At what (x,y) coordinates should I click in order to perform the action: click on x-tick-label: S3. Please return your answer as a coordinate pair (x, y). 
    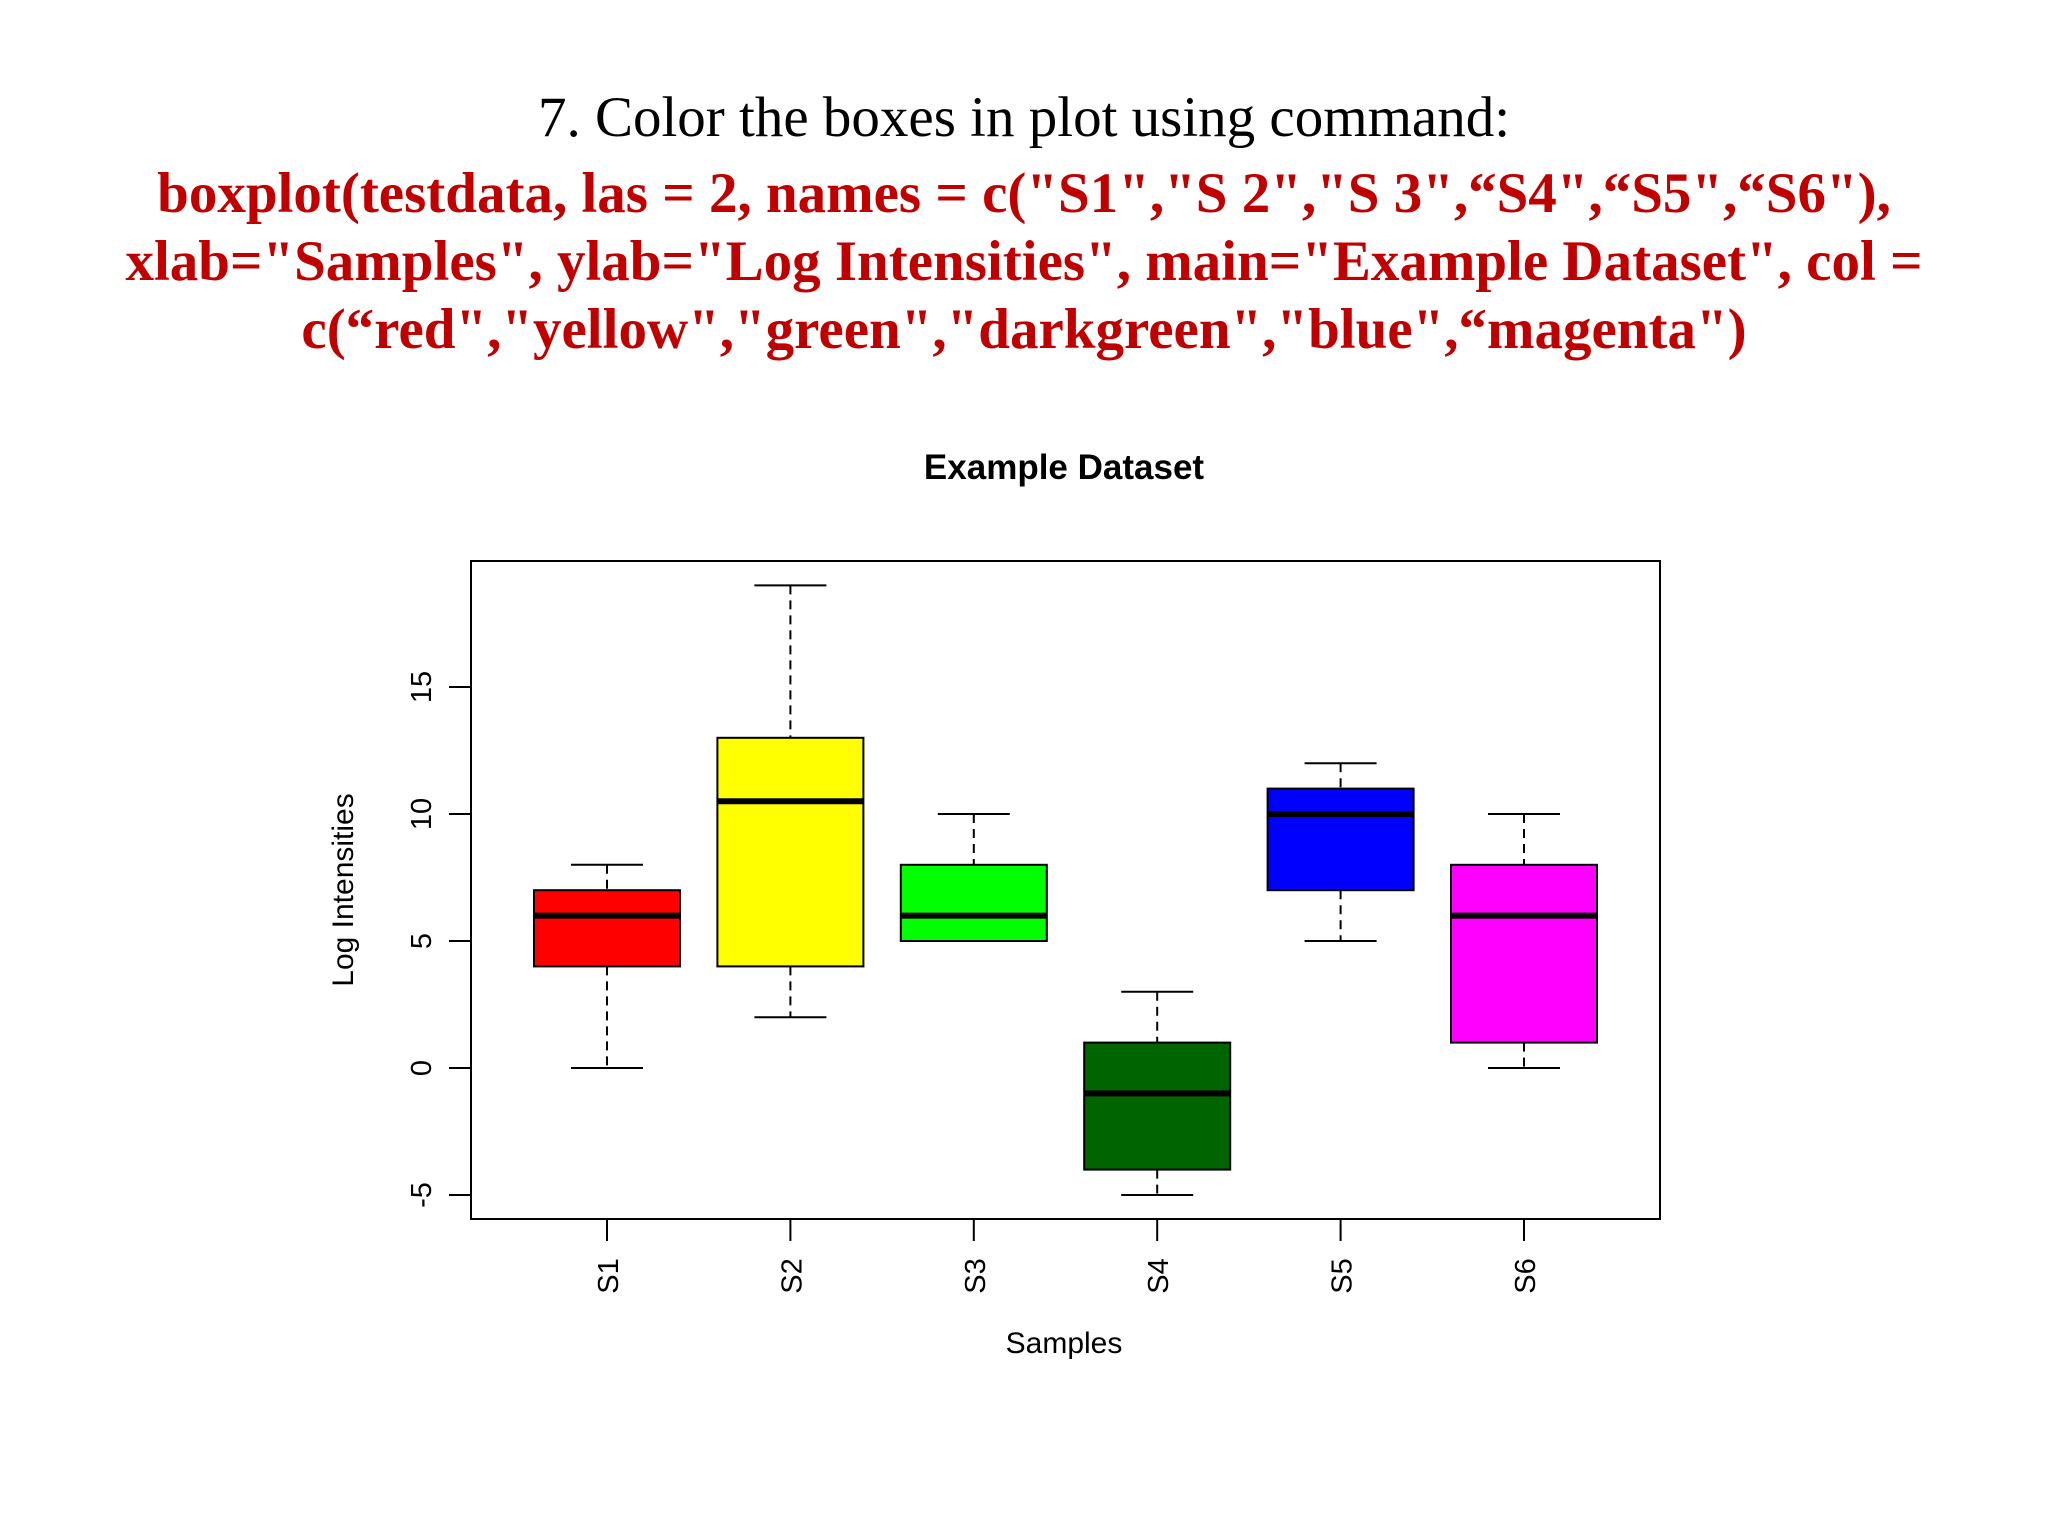
    Looking at the image, I should click on (976, 1275).